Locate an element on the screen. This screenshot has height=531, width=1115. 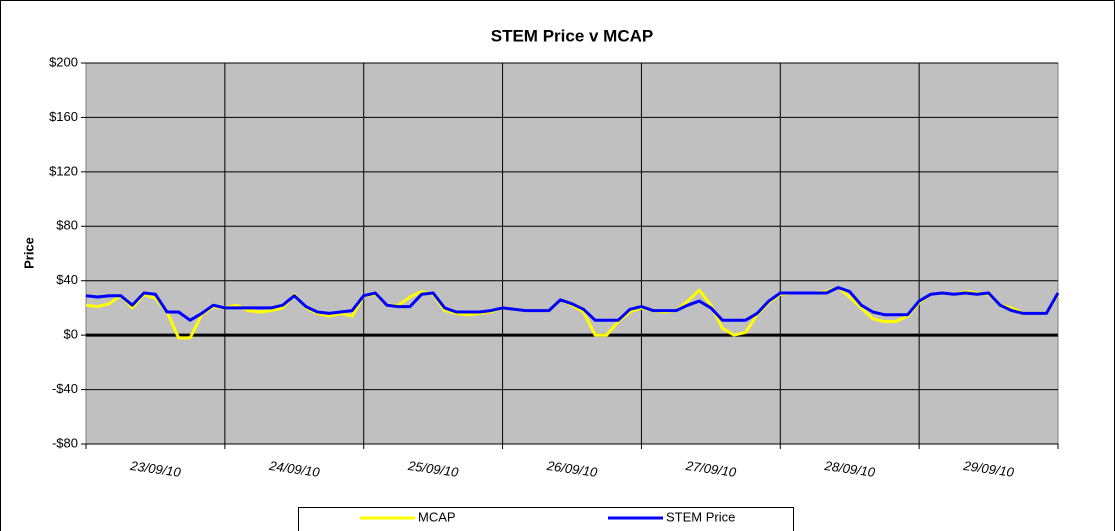
x-tick-label: 26/09/10 is located at coordinates (572, 469).